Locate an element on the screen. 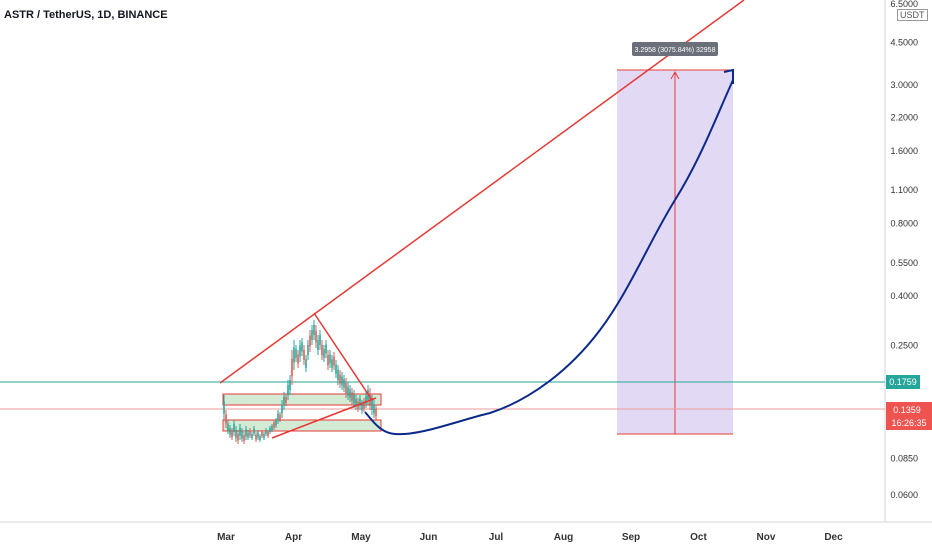  x-tick-label: Oct is located at coordinates (698, 537).